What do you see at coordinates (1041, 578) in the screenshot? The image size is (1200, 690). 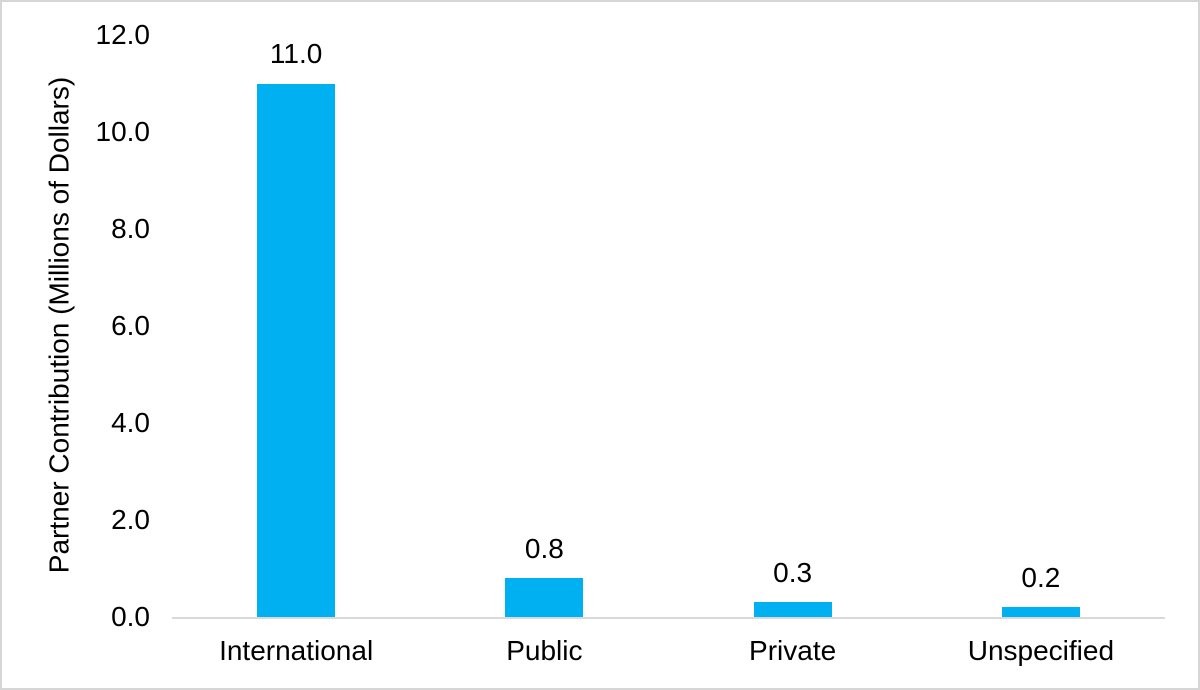 I see `bar-value-label: 0.2` at bounding box center [1041, 578].